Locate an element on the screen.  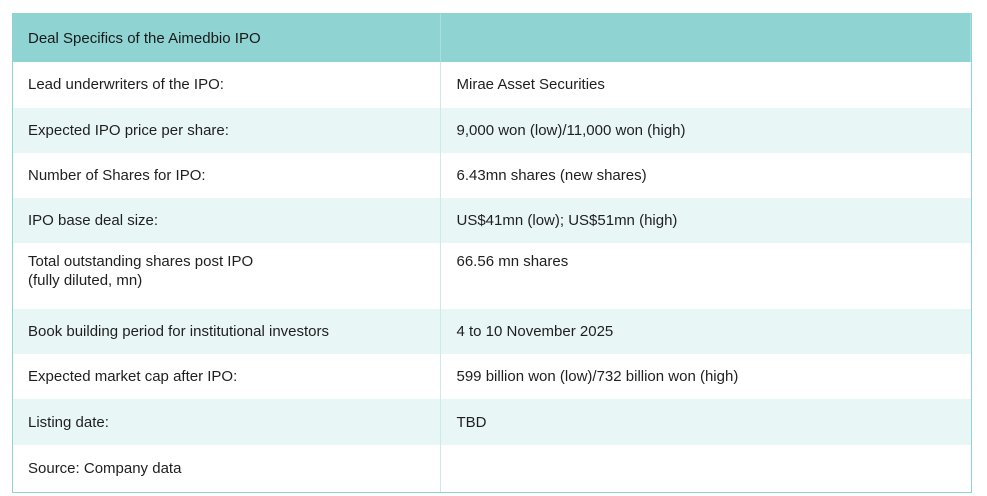
table-row-listing-date: Listing date: TBD is located at coordinates (492, 422).